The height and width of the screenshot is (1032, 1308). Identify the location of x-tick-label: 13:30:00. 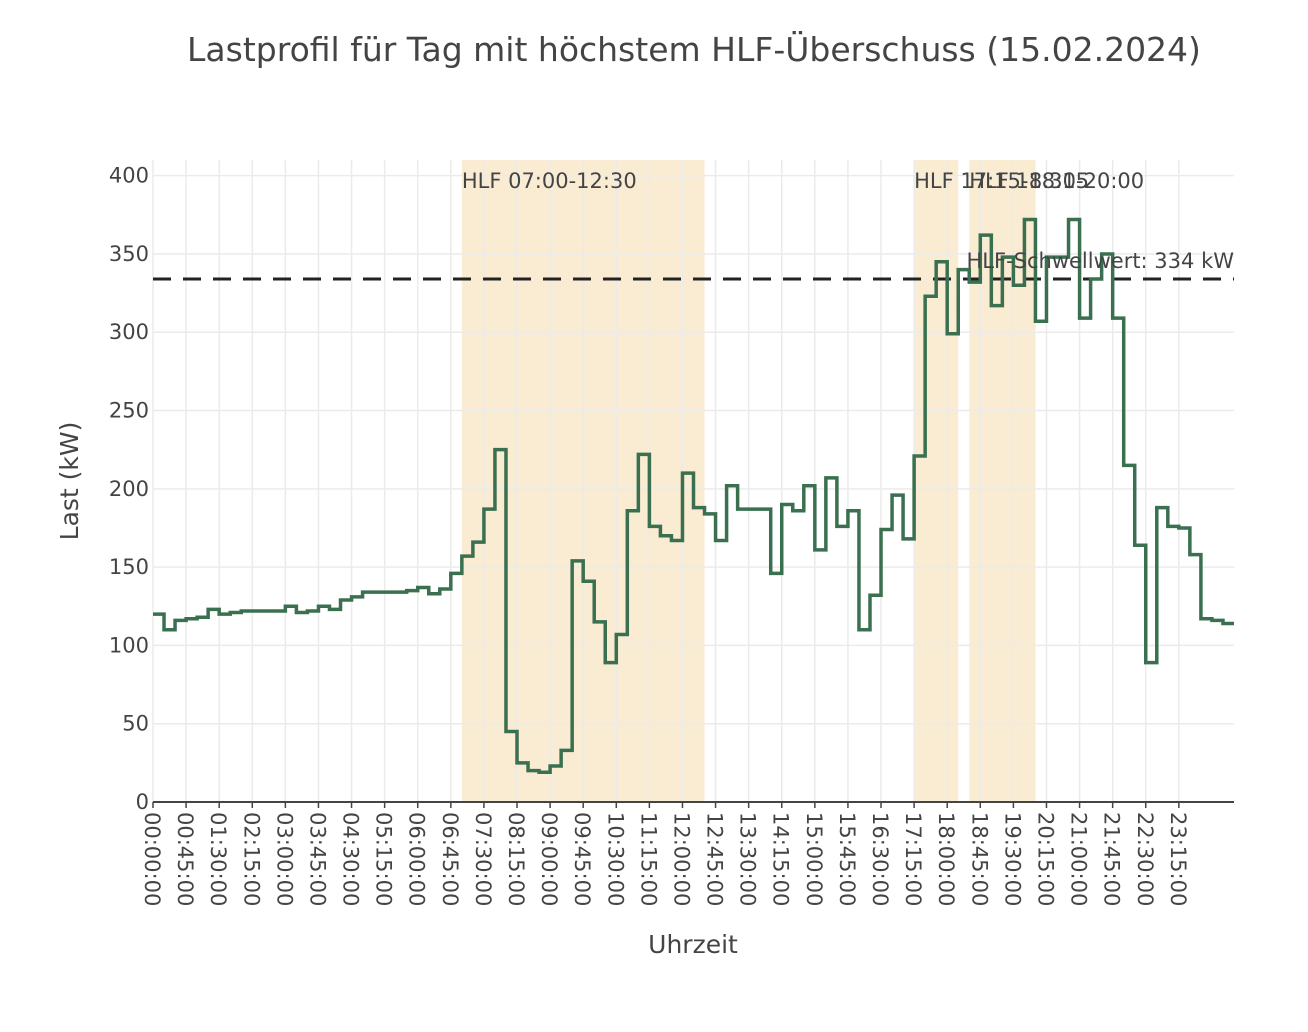
(748, 859).